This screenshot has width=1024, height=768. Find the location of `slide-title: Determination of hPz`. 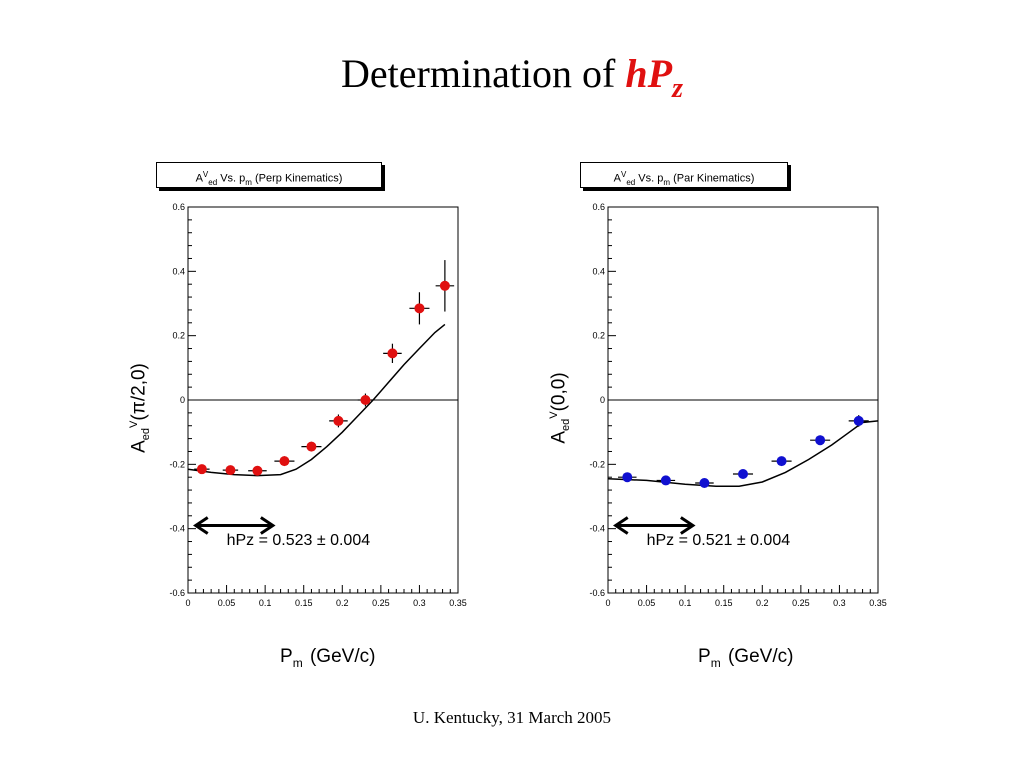

slide-title: Determination of hPz is located at coordinates (512, 81).